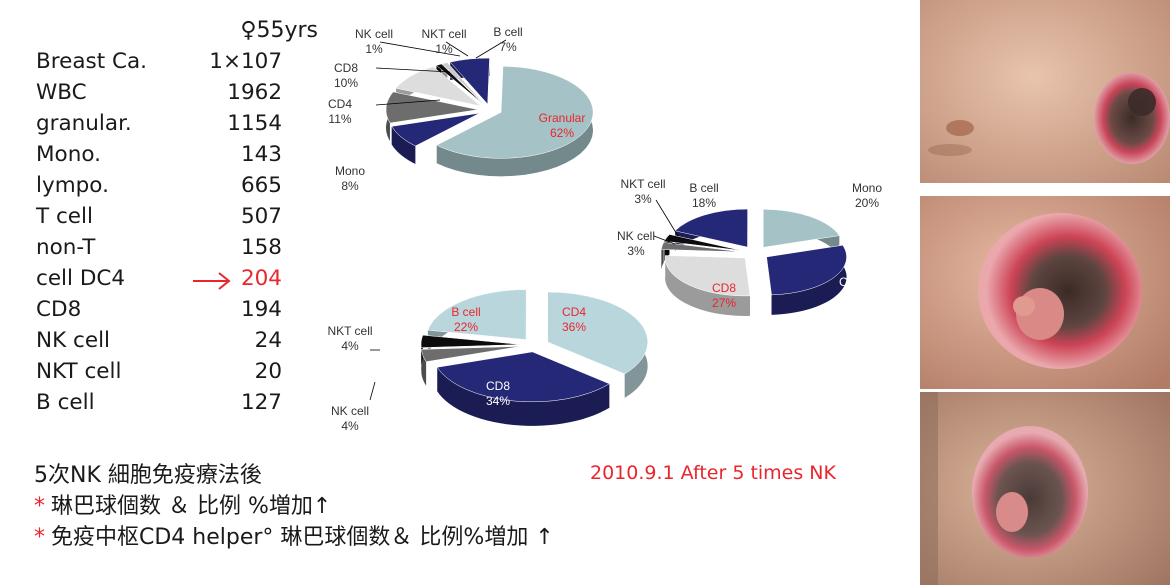 The height and width of the screenshot is (585, 1170). What do you see at coordinates (161, 188) in the screenshot?
I see `lab-row: lympo. 665` at bounding box center [161, 188].